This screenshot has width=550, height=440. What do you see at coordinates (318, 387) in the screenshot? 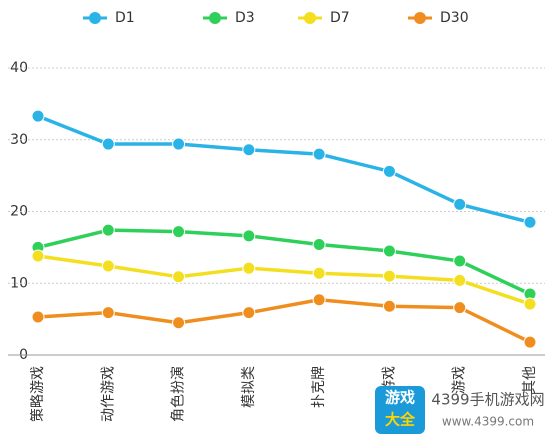
I see `x-tick-label: 扑克牌` at bounding box center [318, 387].